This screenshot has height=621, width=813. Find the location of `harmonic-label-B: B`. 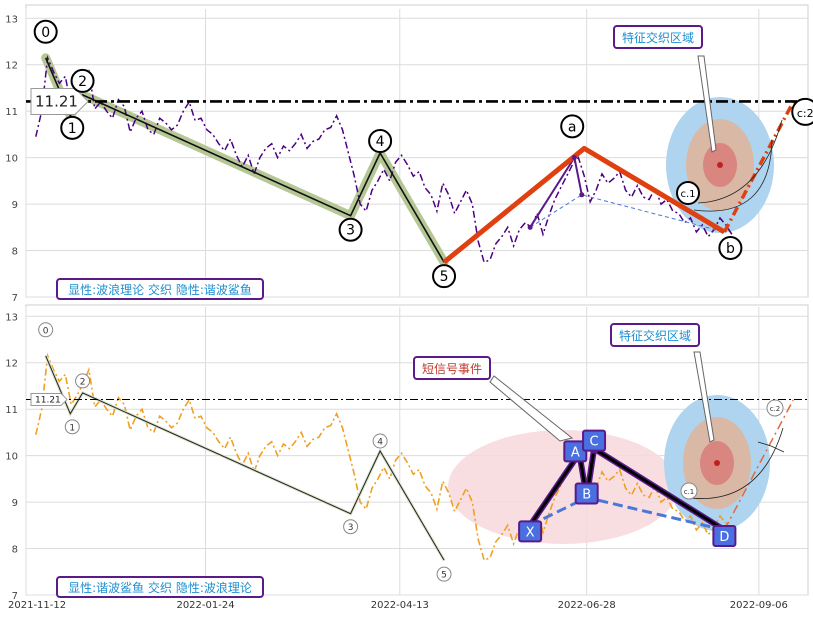

harmonic-label-B: B is located at coordinates (586, 494).